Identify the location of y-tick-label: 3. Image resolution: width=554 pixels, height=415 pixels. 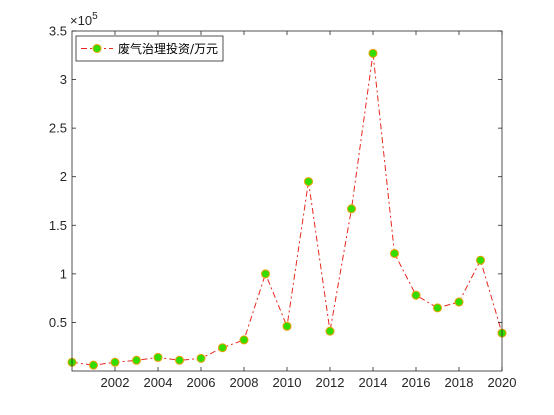
(63, 79).